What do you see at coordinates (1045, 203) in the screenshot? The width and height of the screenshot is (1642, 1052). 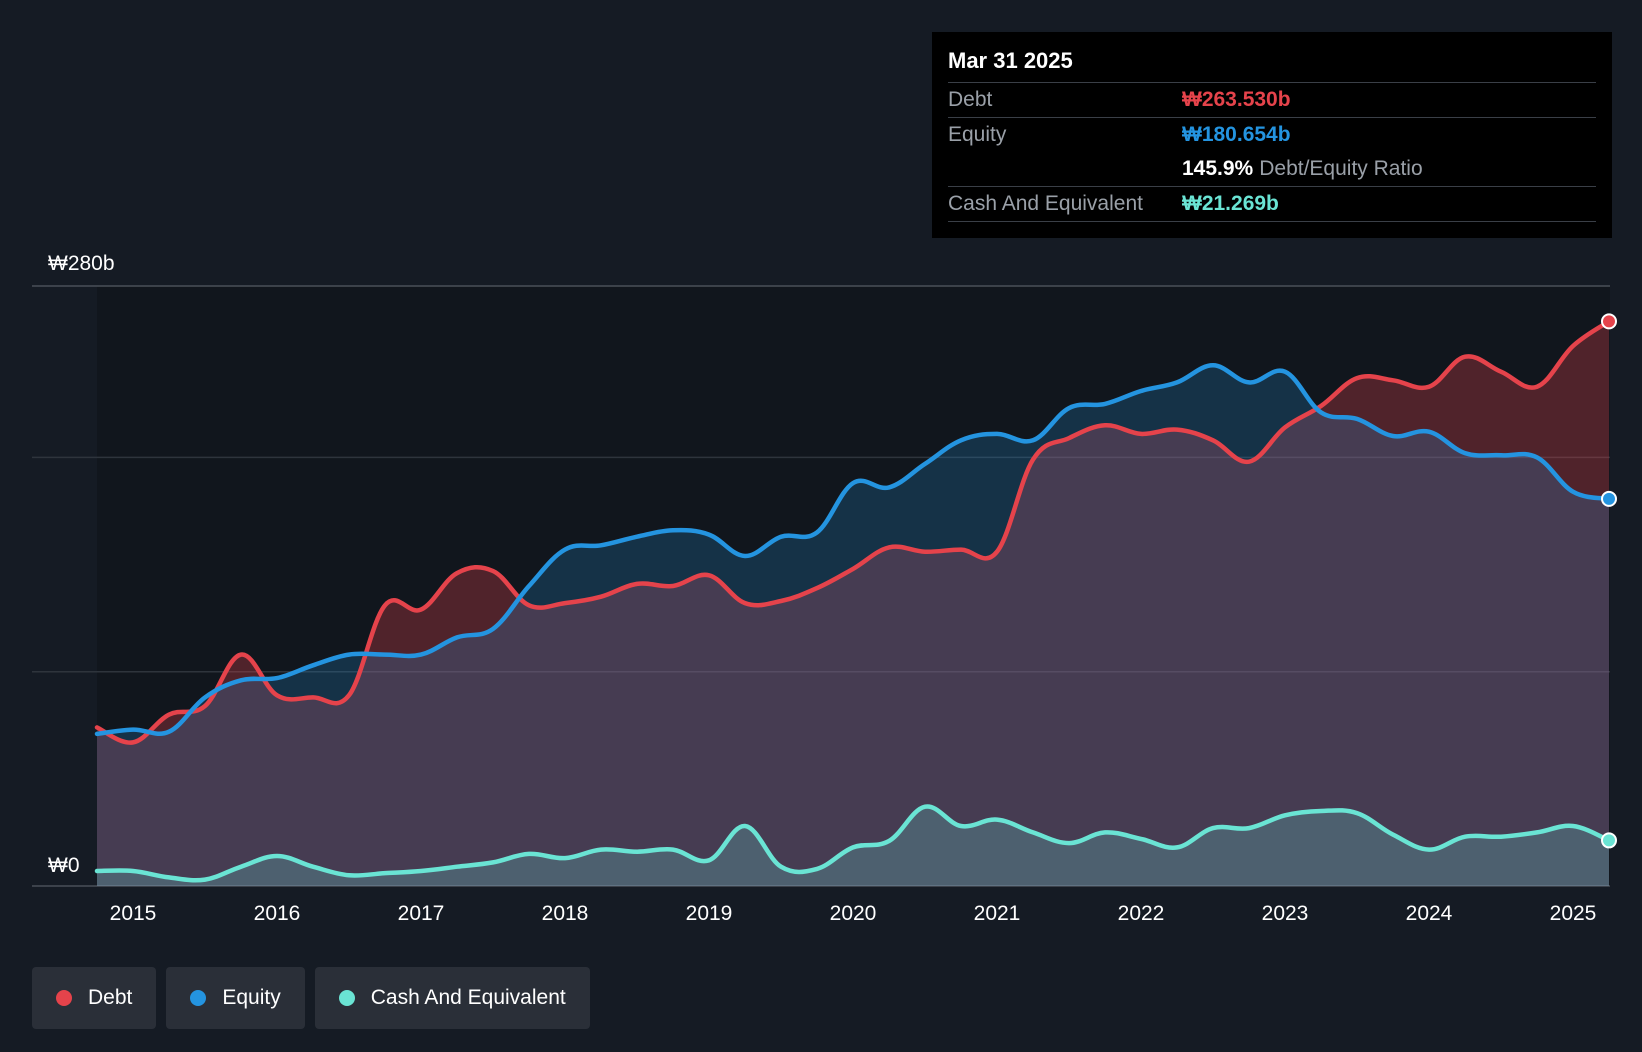 I see `tooltip-cash-label: Cash And Equivalent` at bounding box center [1045, 203].